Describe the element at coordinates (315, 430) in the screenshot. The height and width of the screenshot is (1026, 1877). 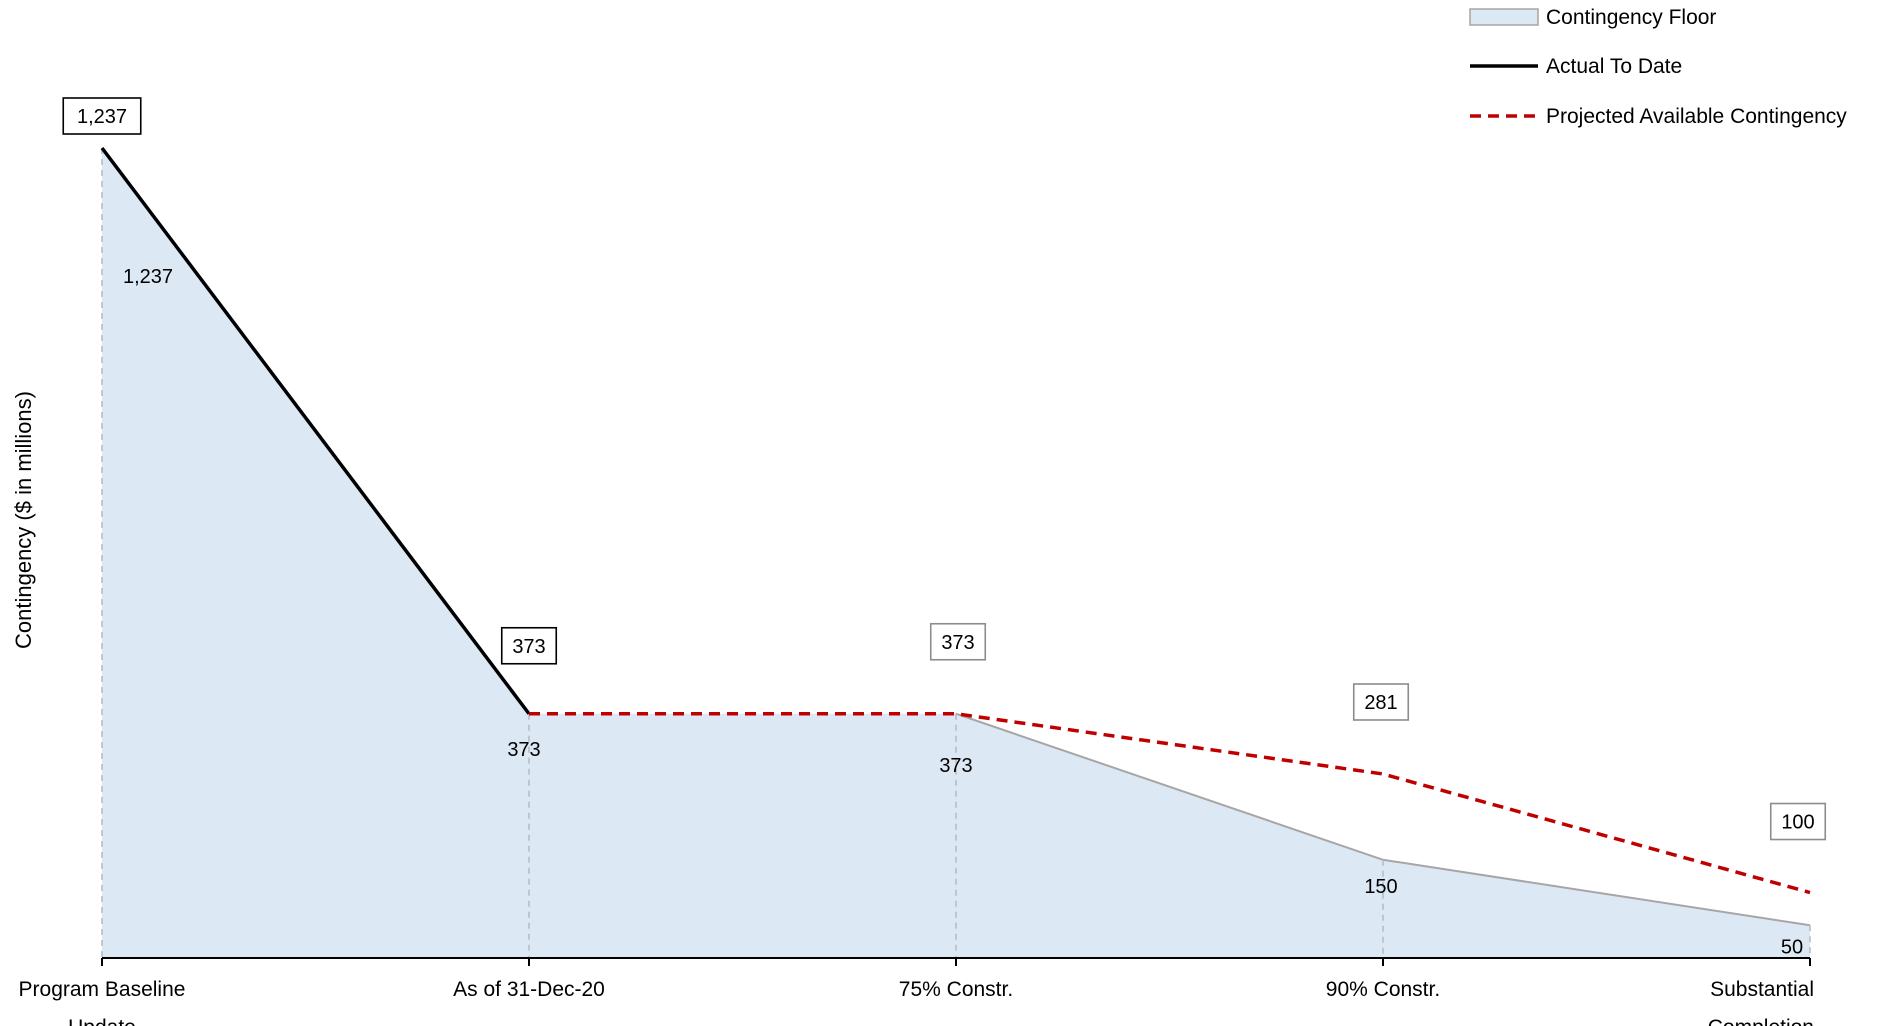
I see `actual-to-date-line` at that location.